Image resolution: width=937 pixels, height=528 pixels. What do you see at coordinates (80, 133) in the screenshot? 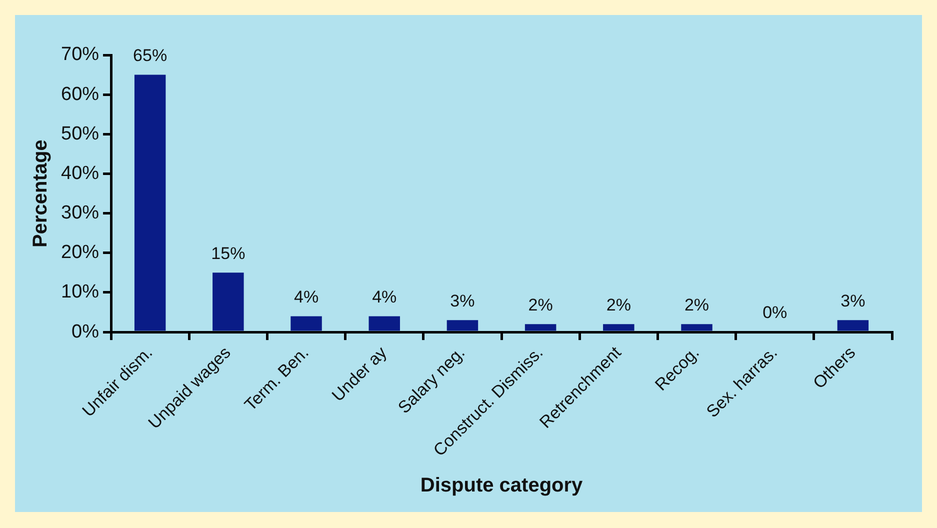
I see `y-tick-label: 50%` at bounding box center [80, 133].